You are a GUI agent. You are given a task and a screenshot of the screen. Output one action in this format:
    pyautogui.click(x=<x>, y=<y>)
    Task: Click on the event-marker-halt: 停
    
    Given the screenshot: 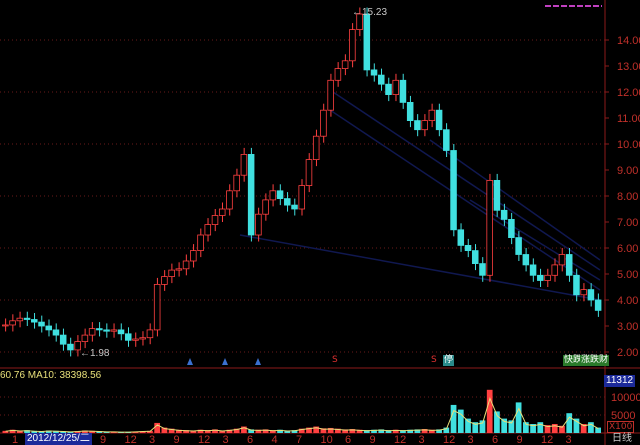 What is the action you would take?
    pyautogui.click(x=449, y=360)
    